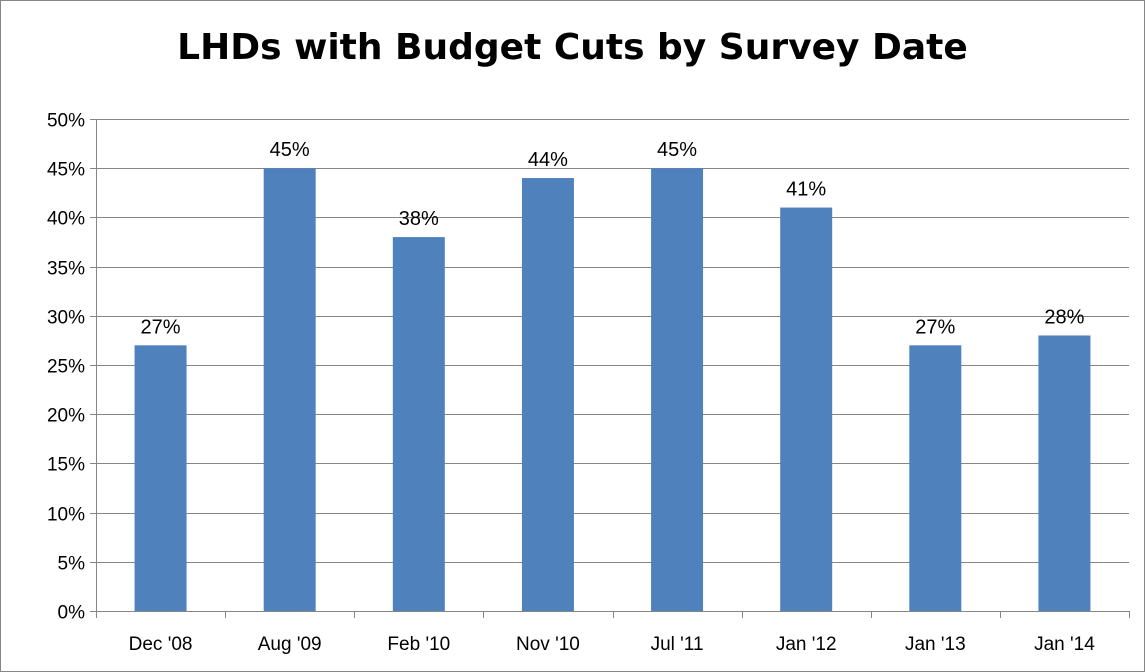  Describe the element at coordinates (806, 644) in the screenshot. I see `x-tick-label: Jan '12` at that location.